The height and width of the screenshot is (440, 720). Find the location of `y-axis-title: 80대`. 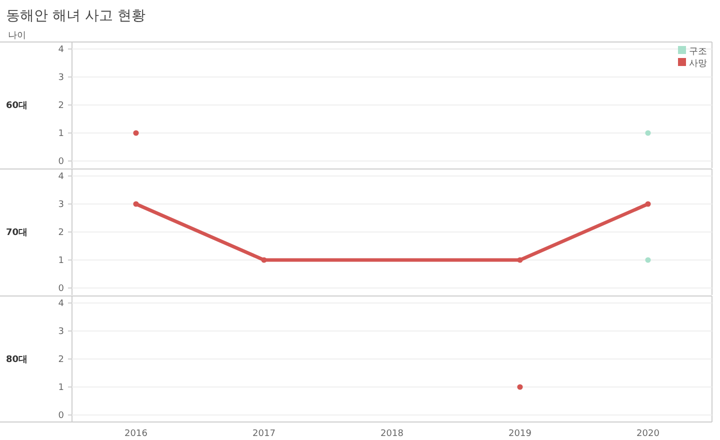

y-axis-title: 80대 is located at coordinates (17, 360).